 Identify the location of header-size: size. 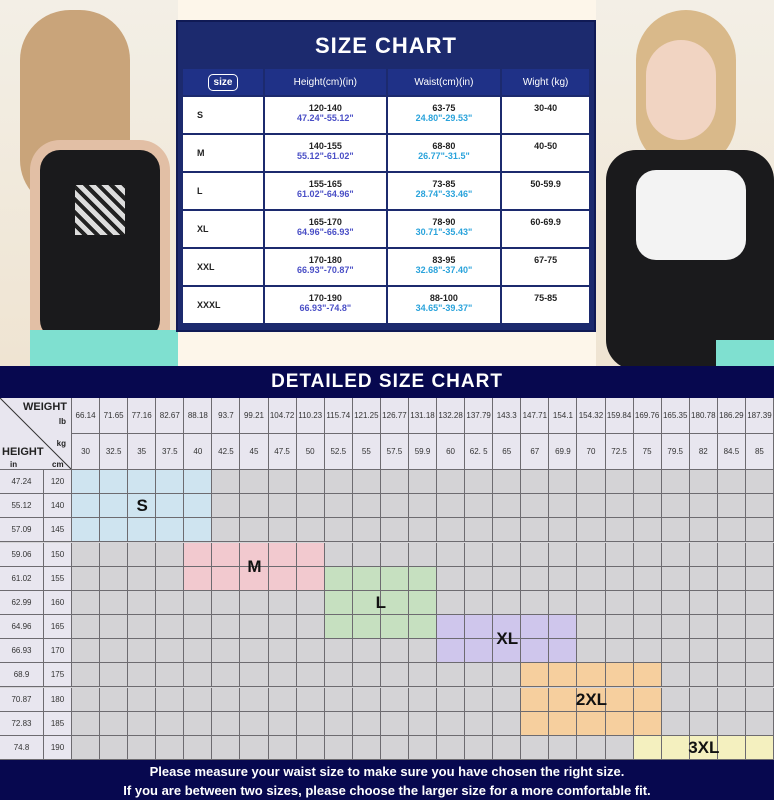
(223, 82).